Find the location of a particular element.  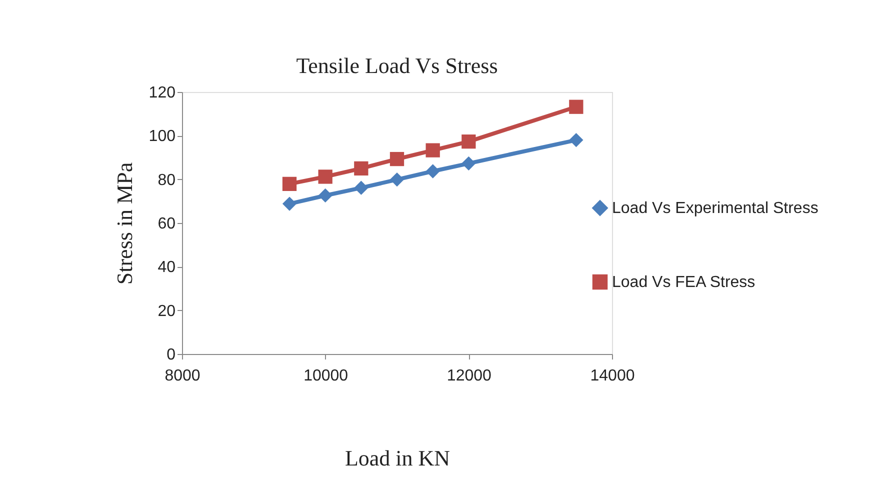

x-tick-label: 8000 is located at coordinates (182, 376).